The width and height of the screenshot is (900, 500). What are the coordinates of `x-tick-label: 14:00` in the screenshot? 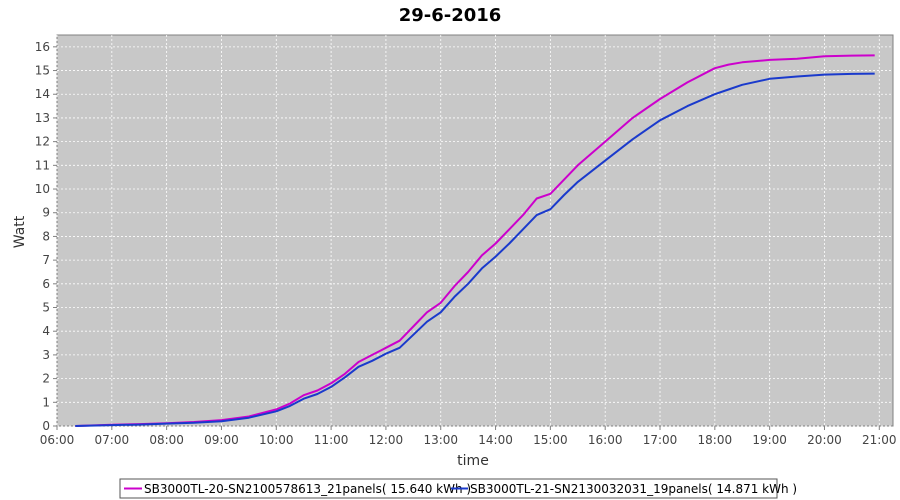 It's located at (495, 440).